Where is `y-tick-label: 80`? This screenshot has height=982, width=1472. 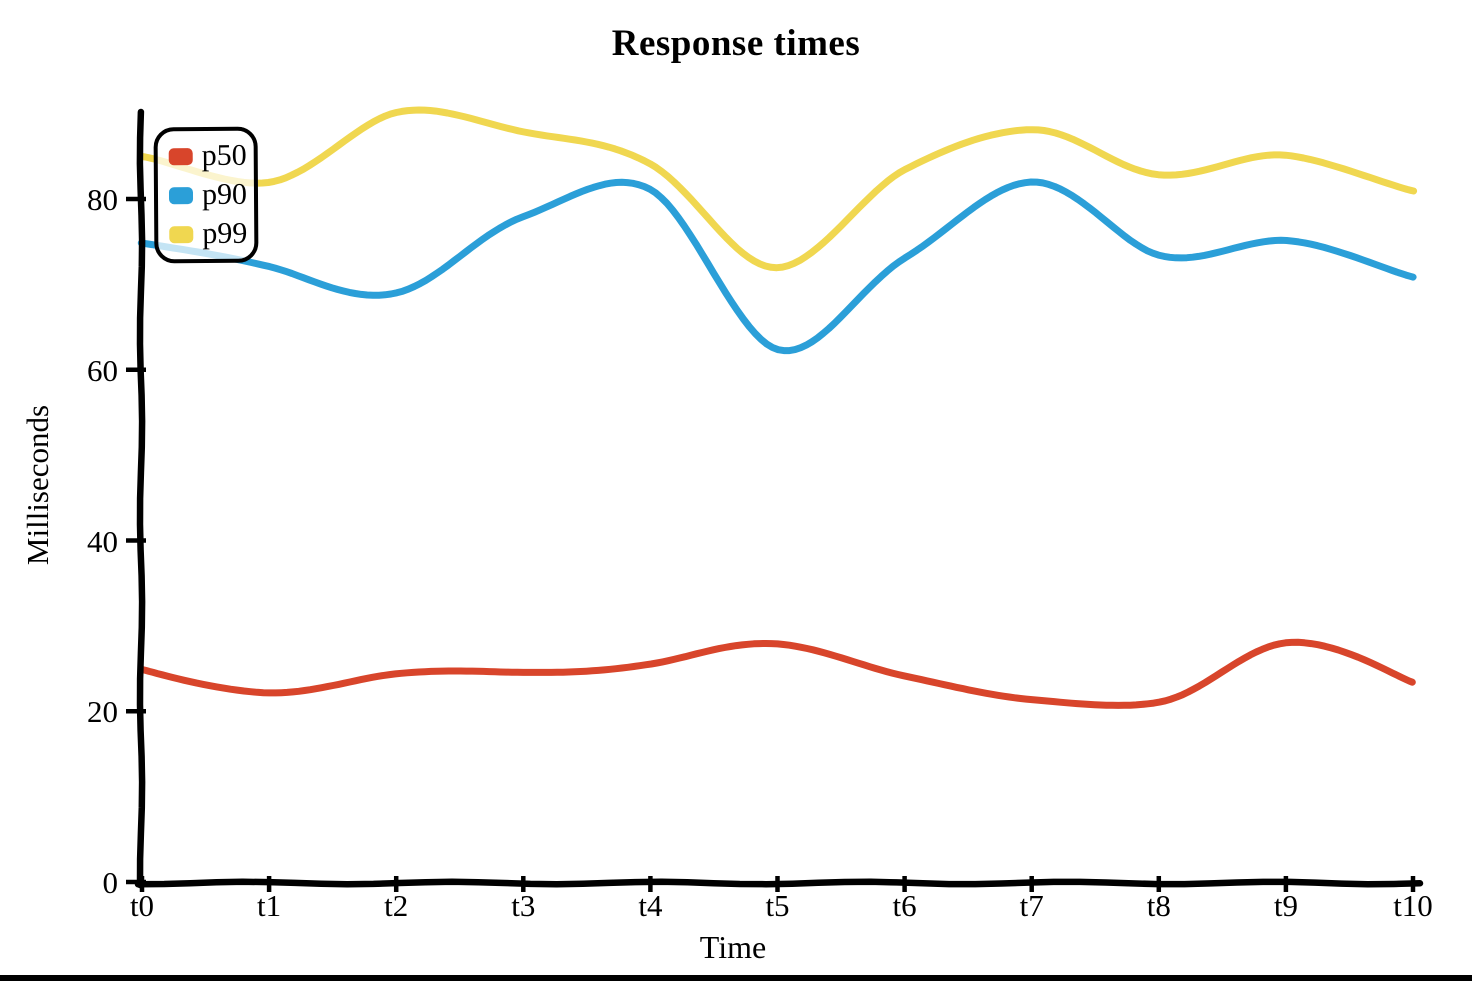
y-tick-label: 80 is located at coordinates (102, 199).